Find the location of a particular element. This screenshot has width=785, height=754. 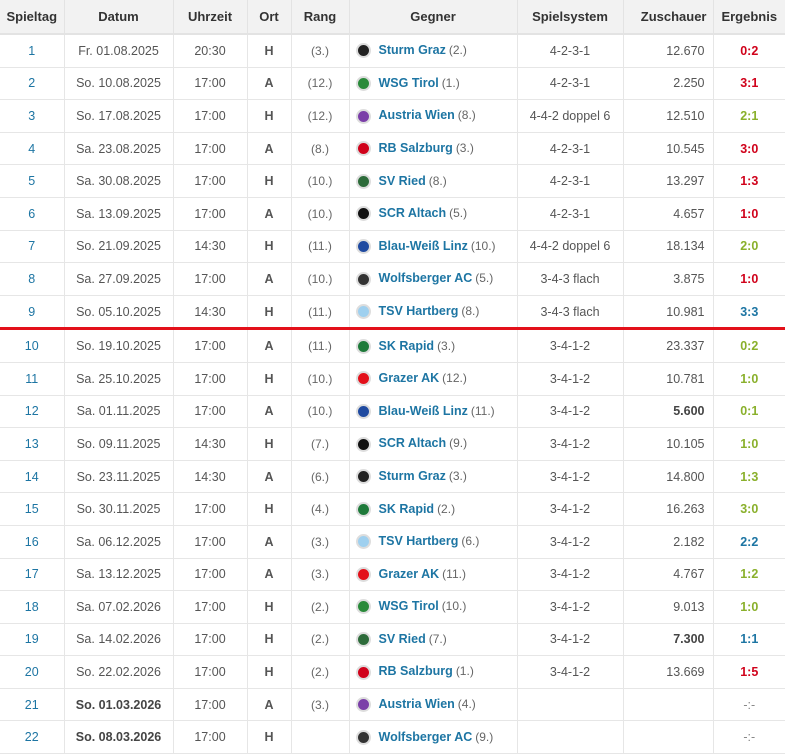

matchday: 13 is located at coordinates (32, 444).